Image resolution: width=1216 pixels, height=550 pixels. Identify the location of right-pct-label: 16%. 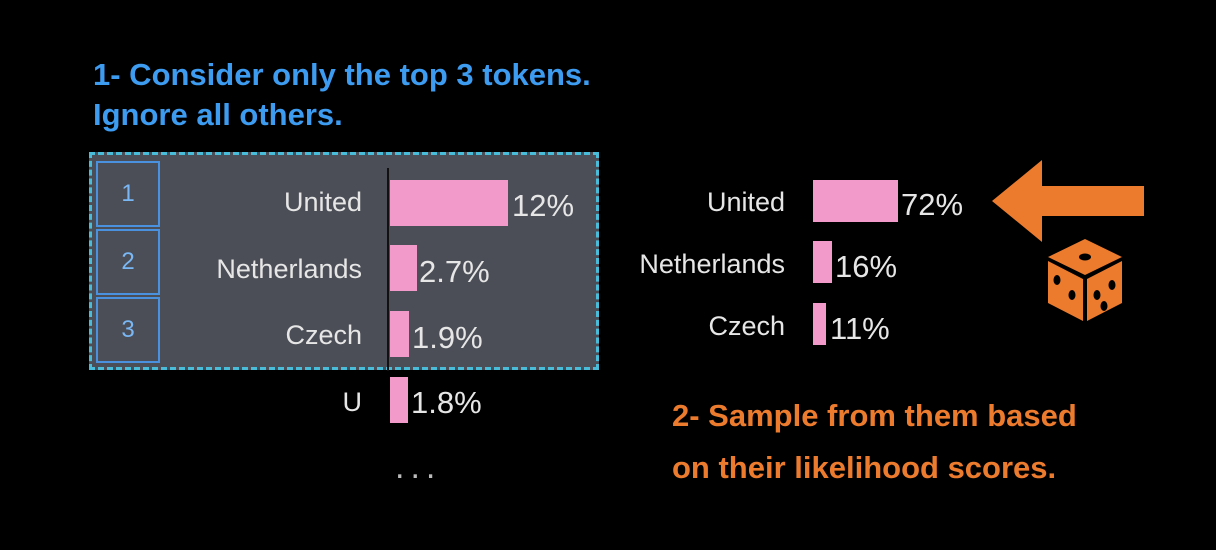
(866, 266).